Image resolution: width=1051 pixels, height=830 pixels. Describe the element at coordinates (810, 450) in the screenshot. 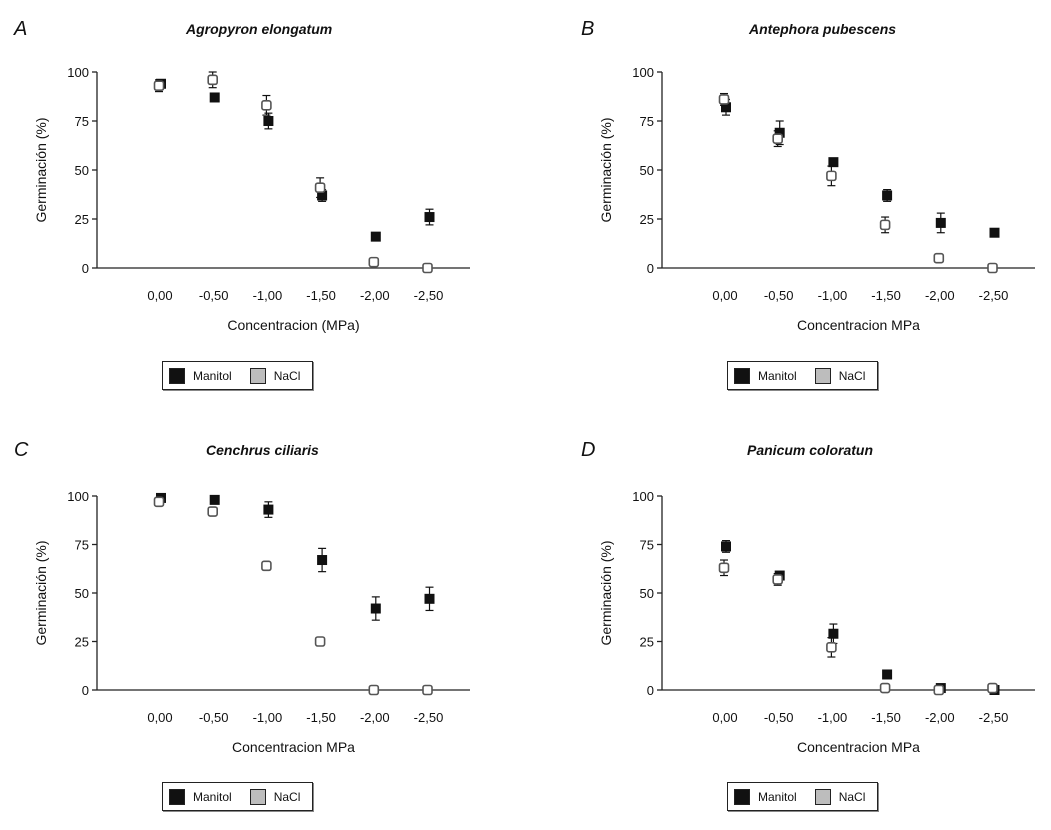

I see `chart-title: Panicum coloratun` at that location.